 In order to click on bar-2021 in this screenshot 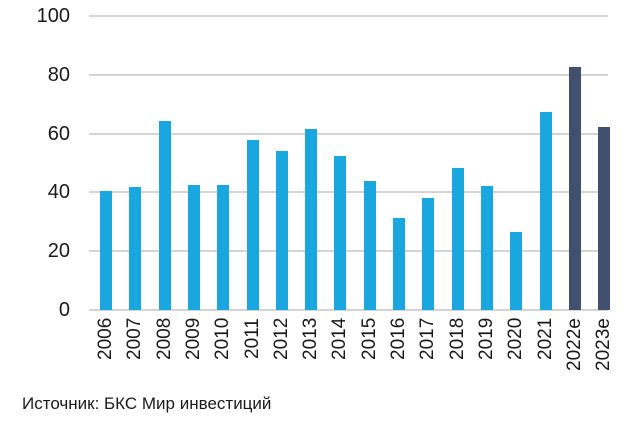, I will do `click(545, 211)`.